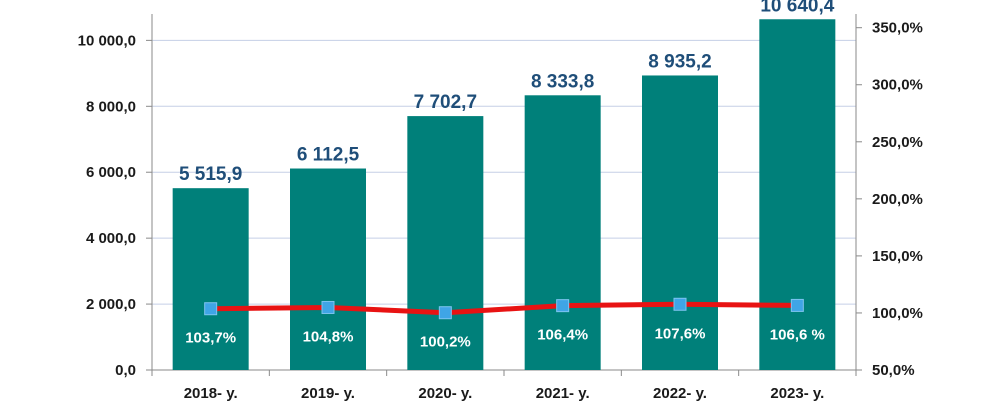 This screenshot has height=414, width=994. I want to click on line-value-label: 106,4%, so click(562, 335).